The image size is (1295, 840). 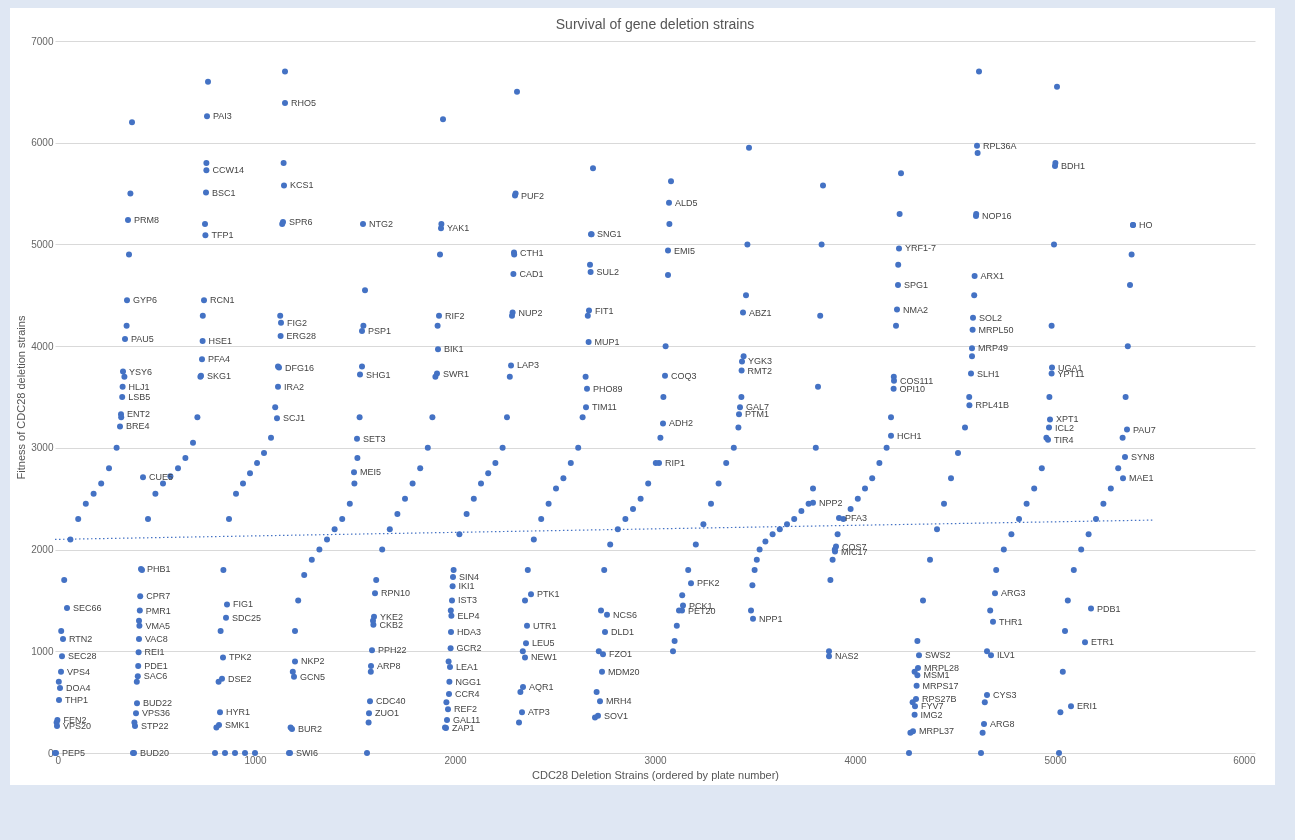 What do you see at coordinates (313, 676) in the screenshot?
I see `annotation: GCN5` at bounding box center [313, 676].